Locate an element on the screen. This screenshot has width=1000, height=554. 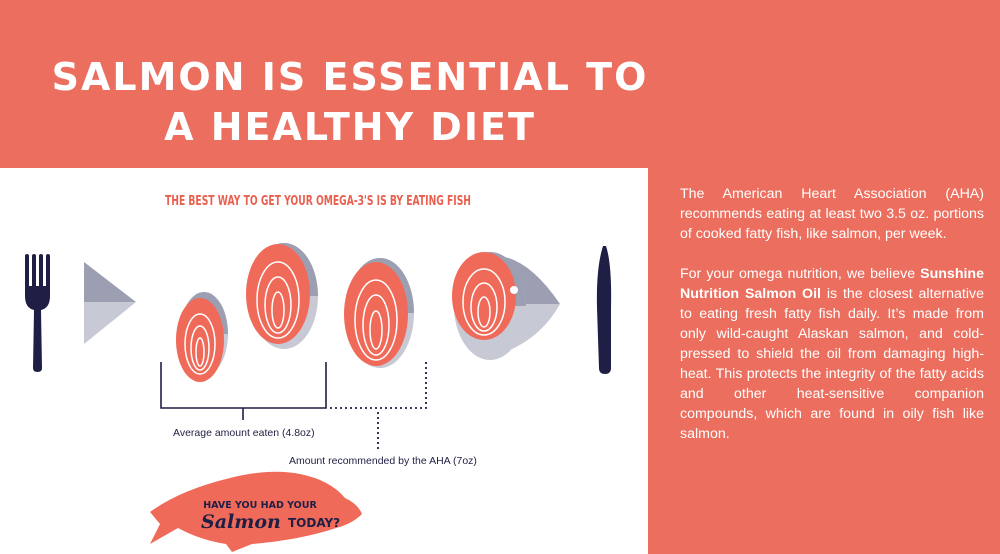
fish-eye-icon is located at coordinates (514, 290).